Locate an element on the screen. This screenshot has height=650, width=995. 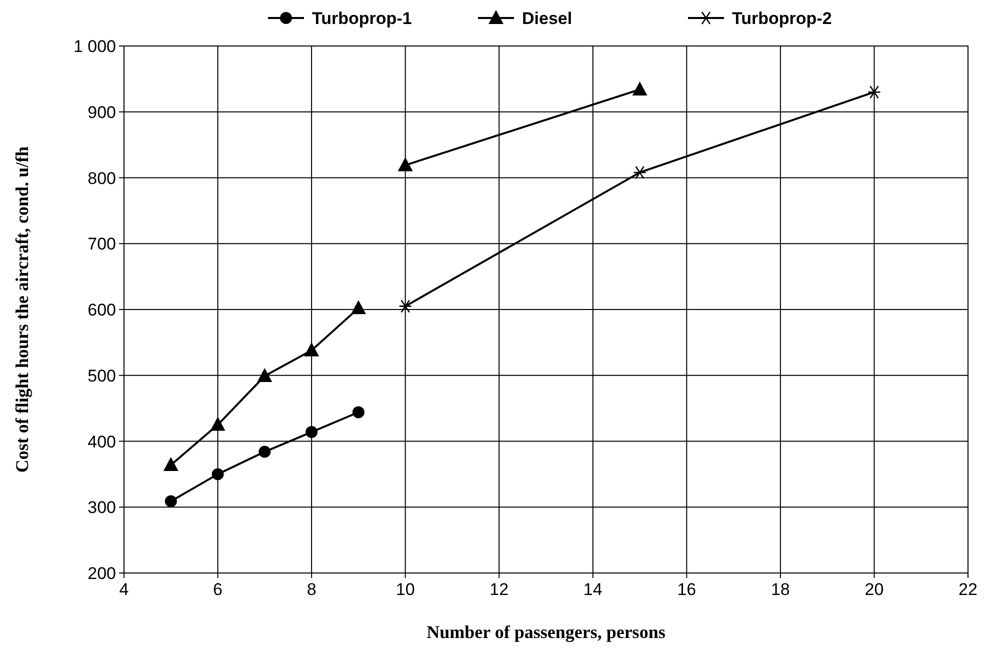
x-tick-label: 6 is located at coordinates (218, 589).